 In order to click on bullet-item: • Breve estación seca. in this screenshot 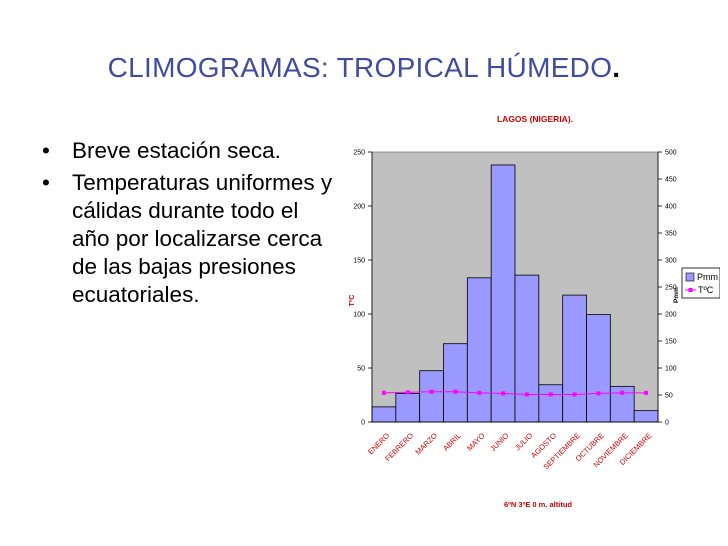, I will do `click(190, 151)`.